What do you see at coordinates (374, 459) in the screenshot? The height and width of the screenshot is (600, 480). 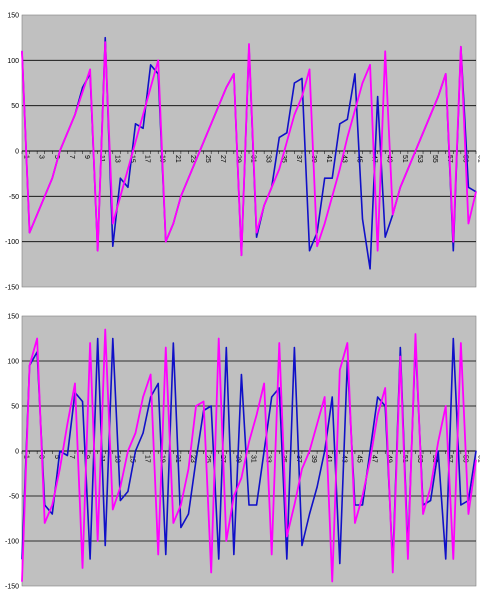 I see `x-tick-label: 47` at bounding box center [374, 459].